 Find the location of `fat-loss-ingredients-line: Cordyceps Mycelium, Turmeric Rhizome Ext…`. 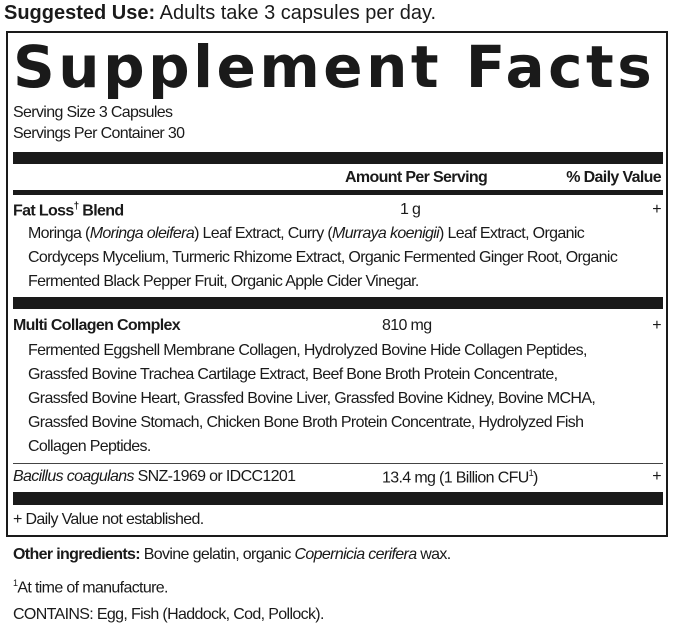

fat-loss-ingredients-line: Cordyceps Mycelium, Turmeric Rhizome Ext… is located at coordinates (323, 257).